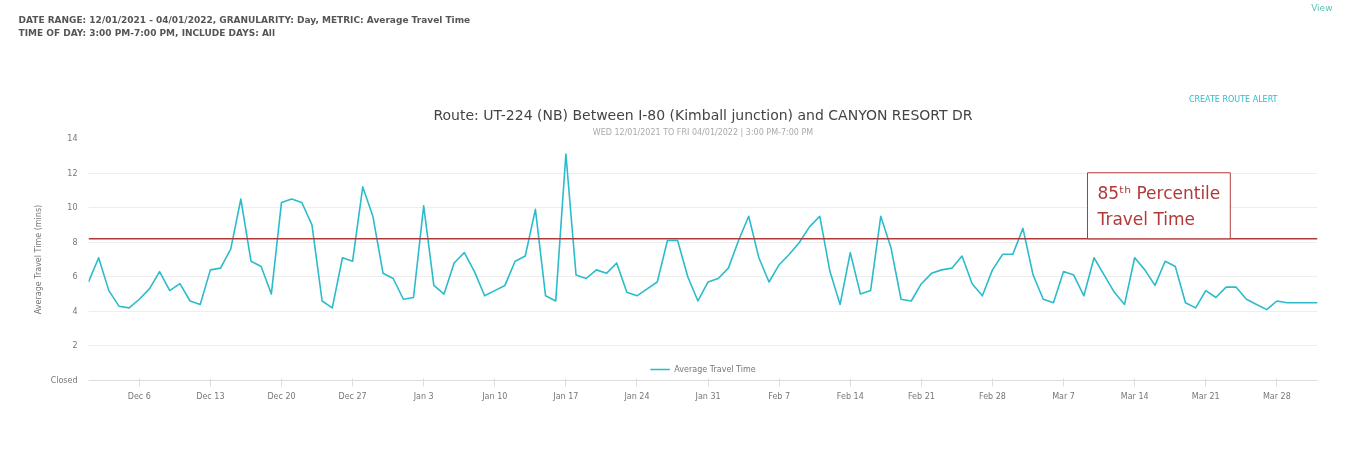 The width and height of the screenshot is (1351, 452). I want to click on chart-title: Route: UT-224 (NB) Between I-80 (Kimball junction) and CANYON RESORT DR, so click(703, 114).